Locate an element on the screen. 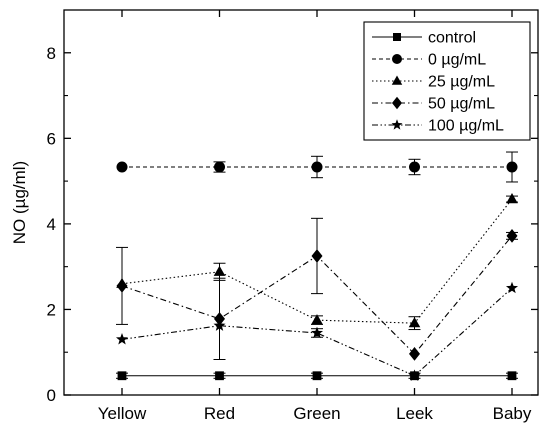 The image size is (550, 439). legend-entry-1: 0 µg/mL is located at coordinates (429, 60).